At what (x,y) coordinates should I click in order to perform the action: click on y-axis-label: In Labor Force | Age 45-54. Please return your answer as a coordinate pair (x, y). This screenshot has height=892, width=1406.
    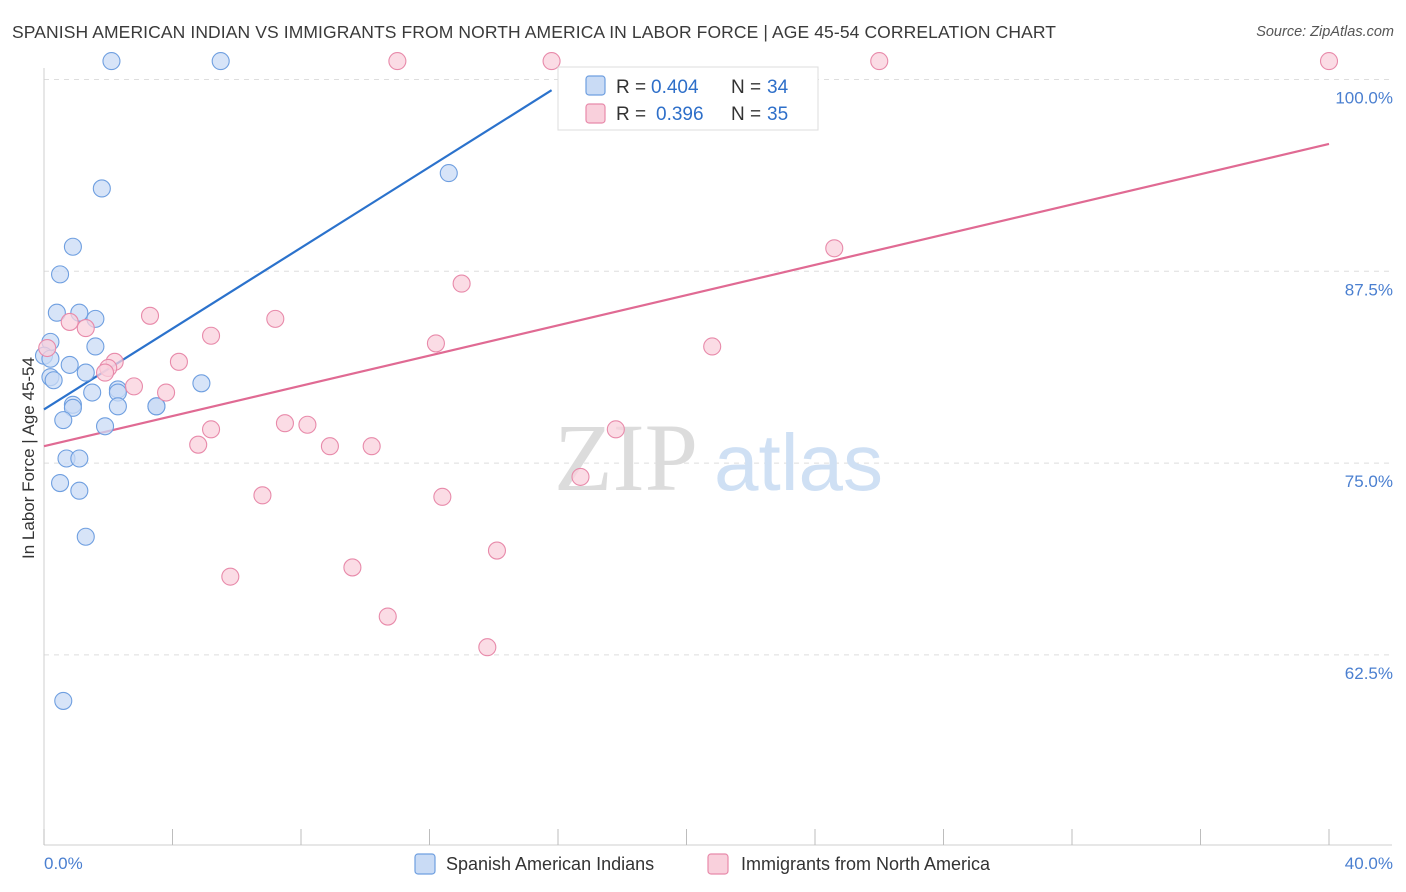
    Looking at the image, I should click on (28, 458).